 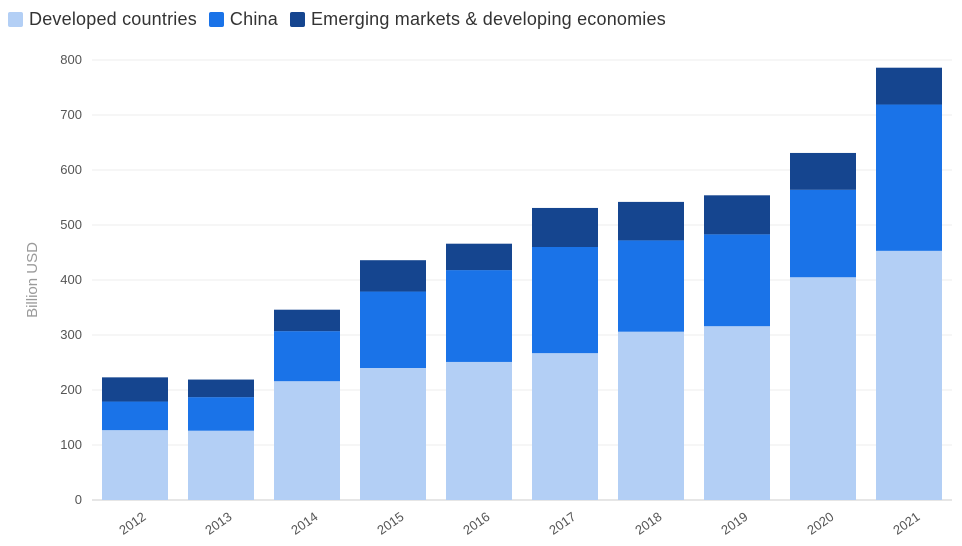 I want to click on bar-developed-2015, so click(x=393, y=434).